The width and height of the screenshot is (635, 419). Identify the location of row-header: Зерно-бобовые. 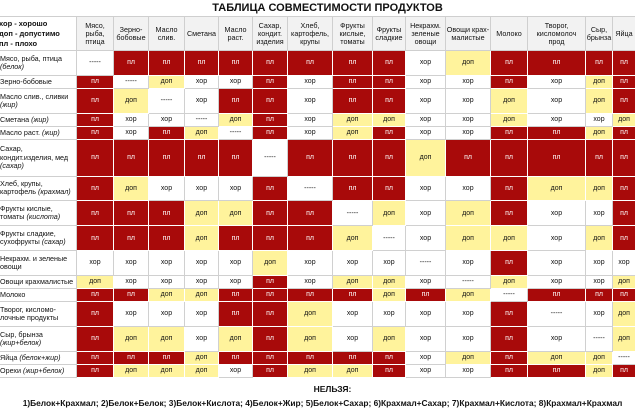
(38, 81).